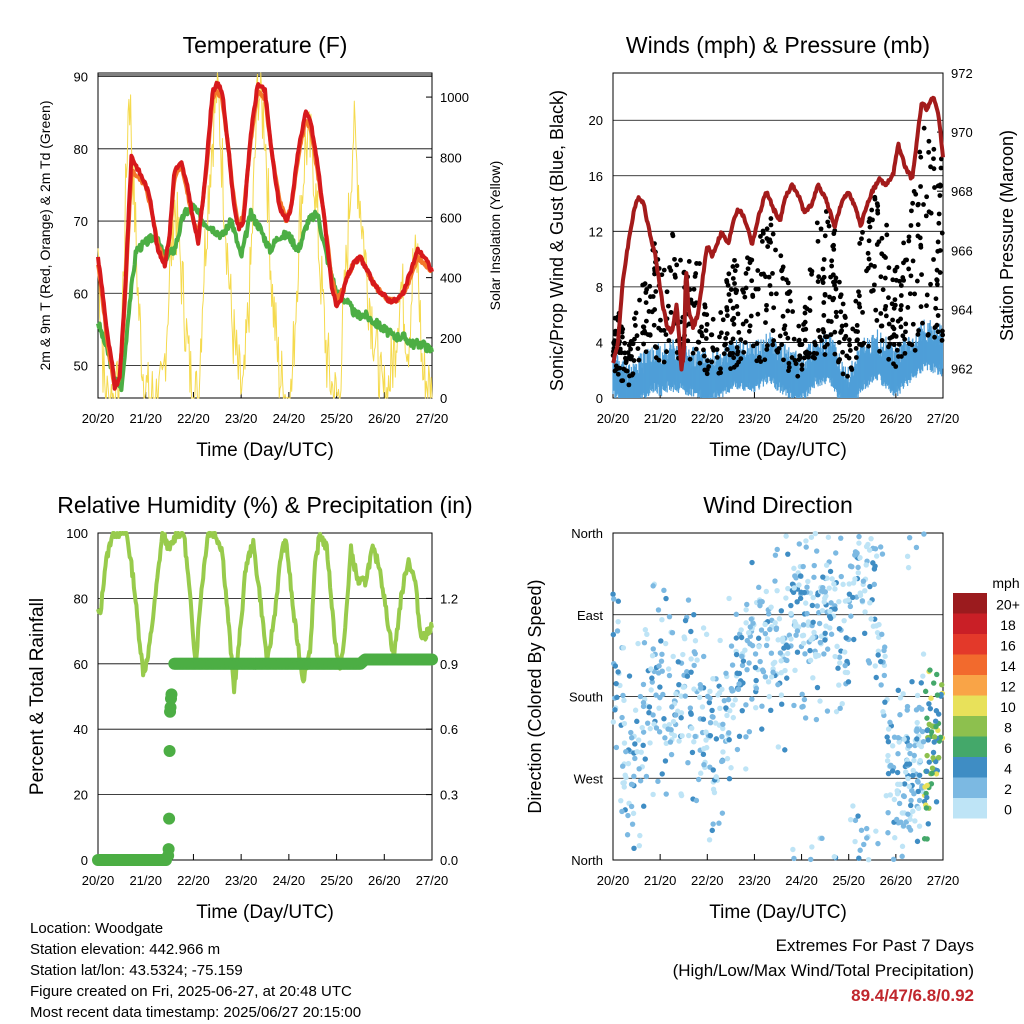  I want to click on extremes-subtitle: (High/Low/Max Wind/Total Precipitation), so click(823, 970).